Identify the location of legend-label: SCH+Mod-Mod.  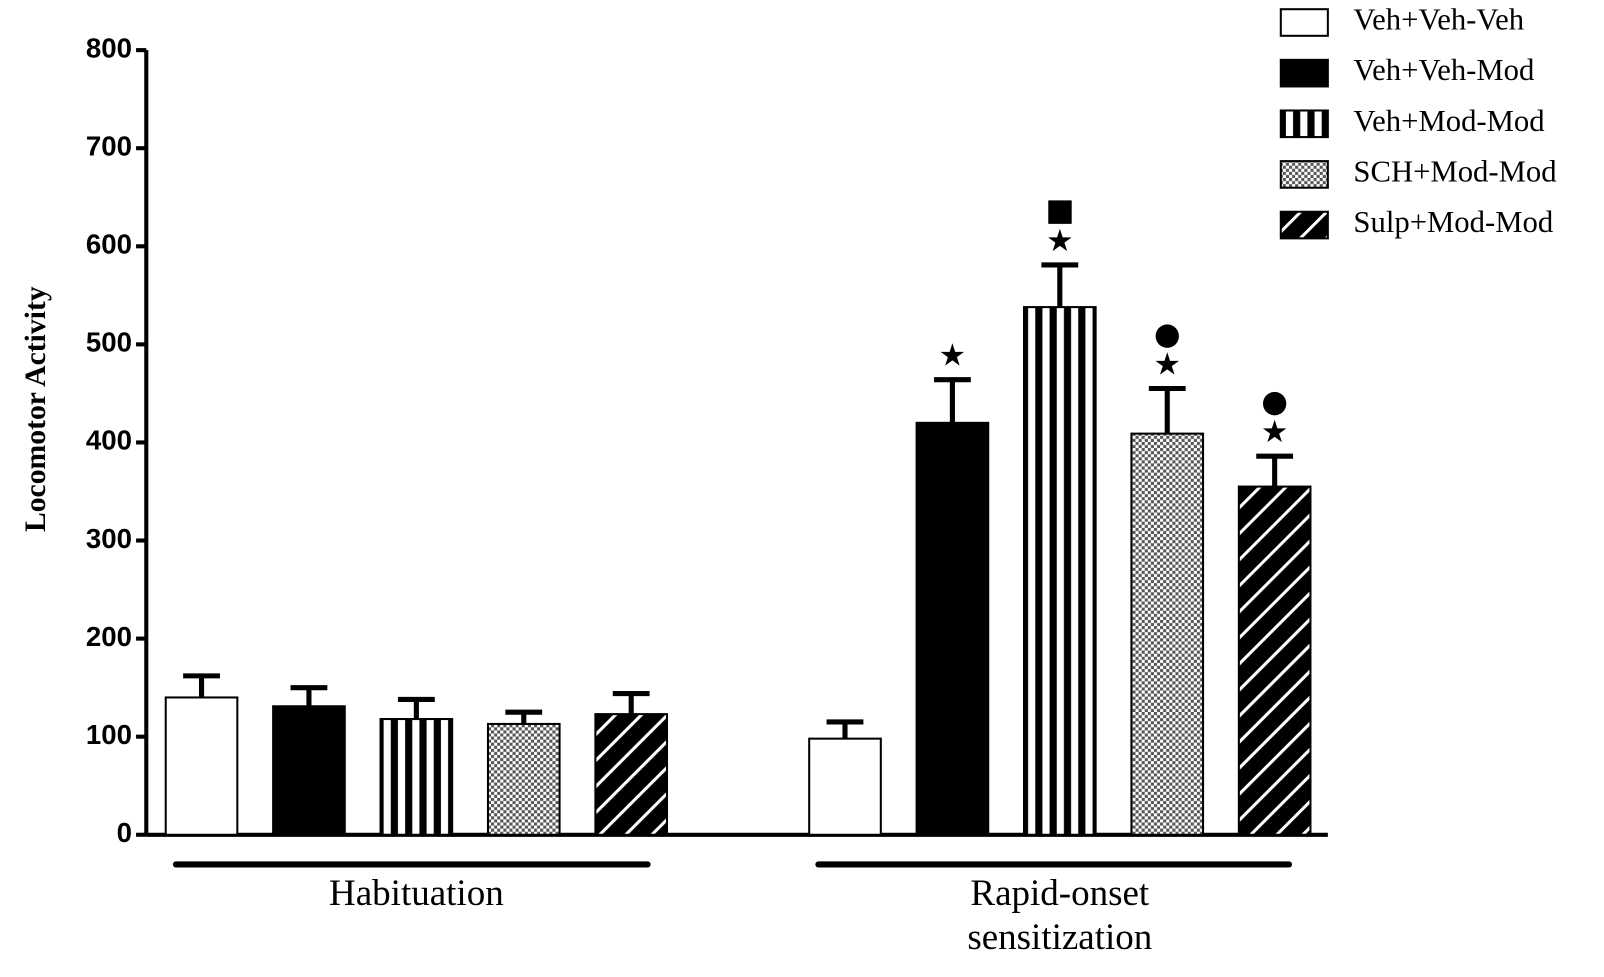
(1454, 171).